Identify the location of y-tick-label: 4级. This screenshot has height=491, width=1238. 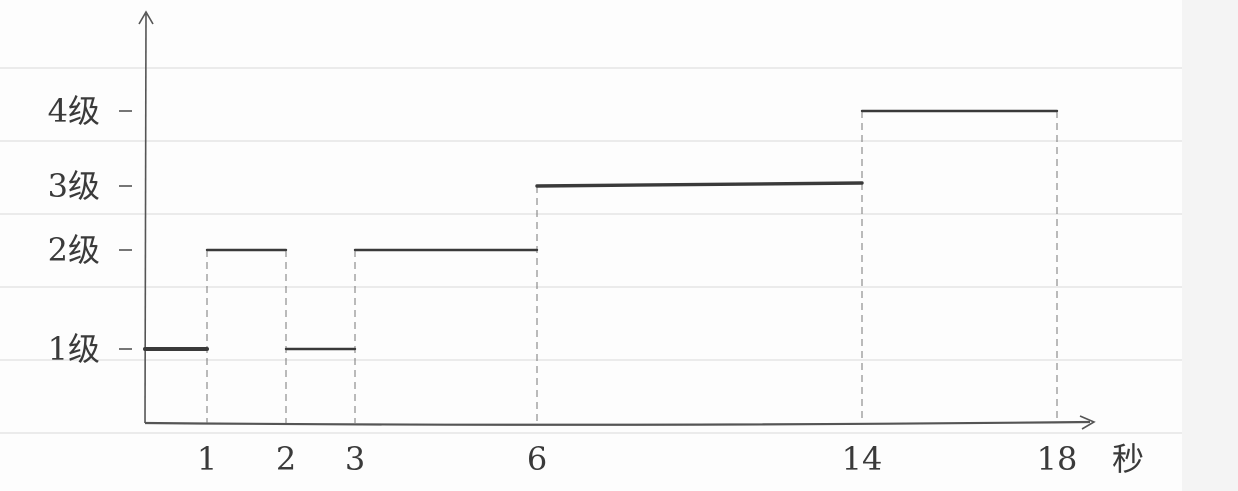
(74, 111).